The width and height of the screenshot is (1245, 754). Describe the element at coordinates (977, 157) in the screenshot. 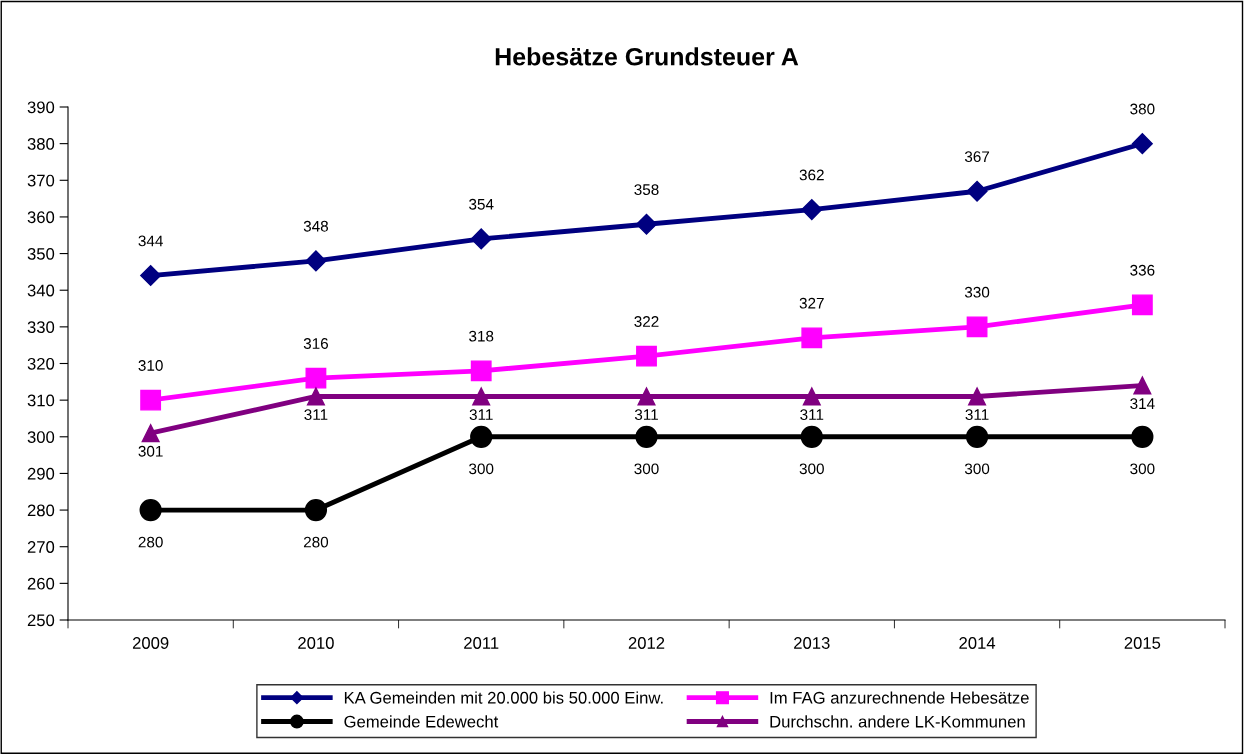

I see `data-label: 367` at that location.